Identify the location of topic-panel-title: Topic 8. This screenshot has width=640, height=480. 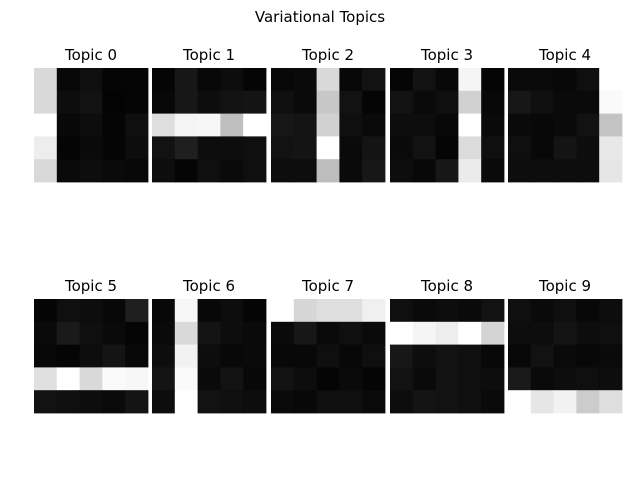
(446, 286).